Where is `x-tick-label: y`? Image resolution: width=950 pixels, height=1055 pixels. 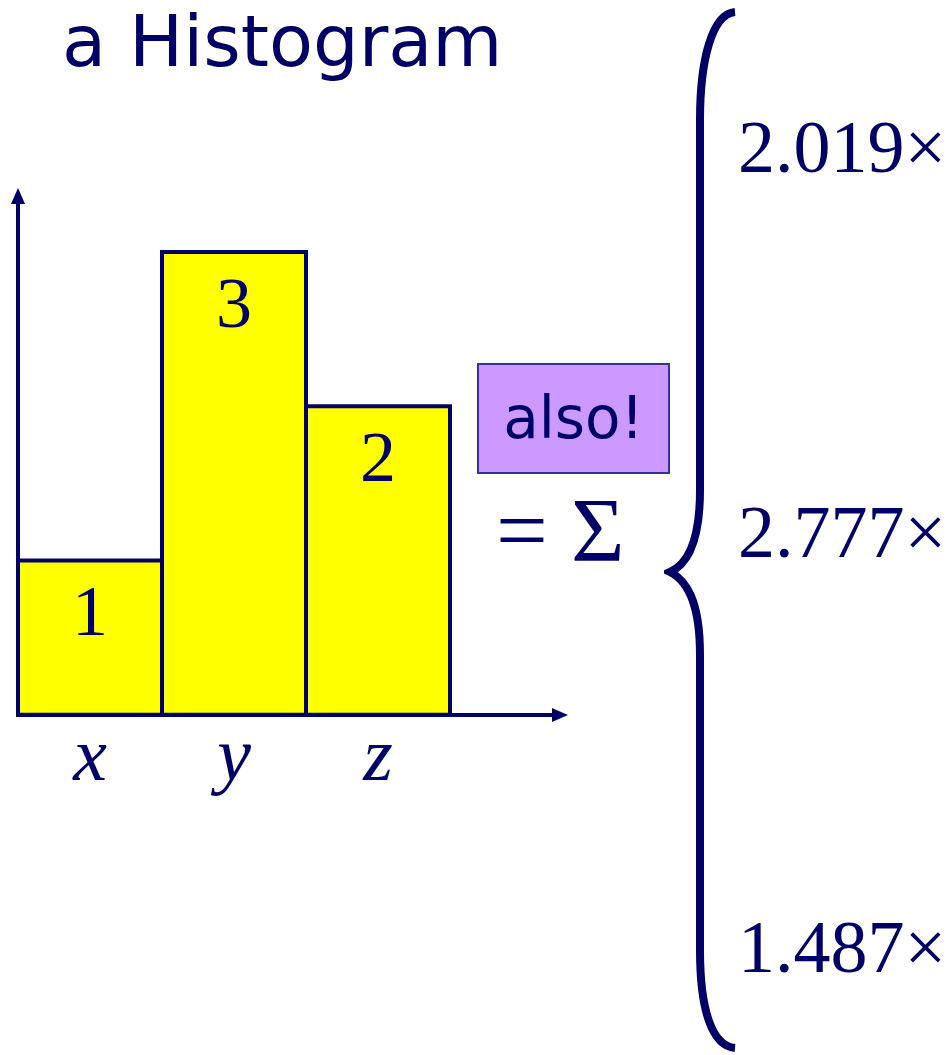
x-tick-label: y is located at coordinates (231, 754).